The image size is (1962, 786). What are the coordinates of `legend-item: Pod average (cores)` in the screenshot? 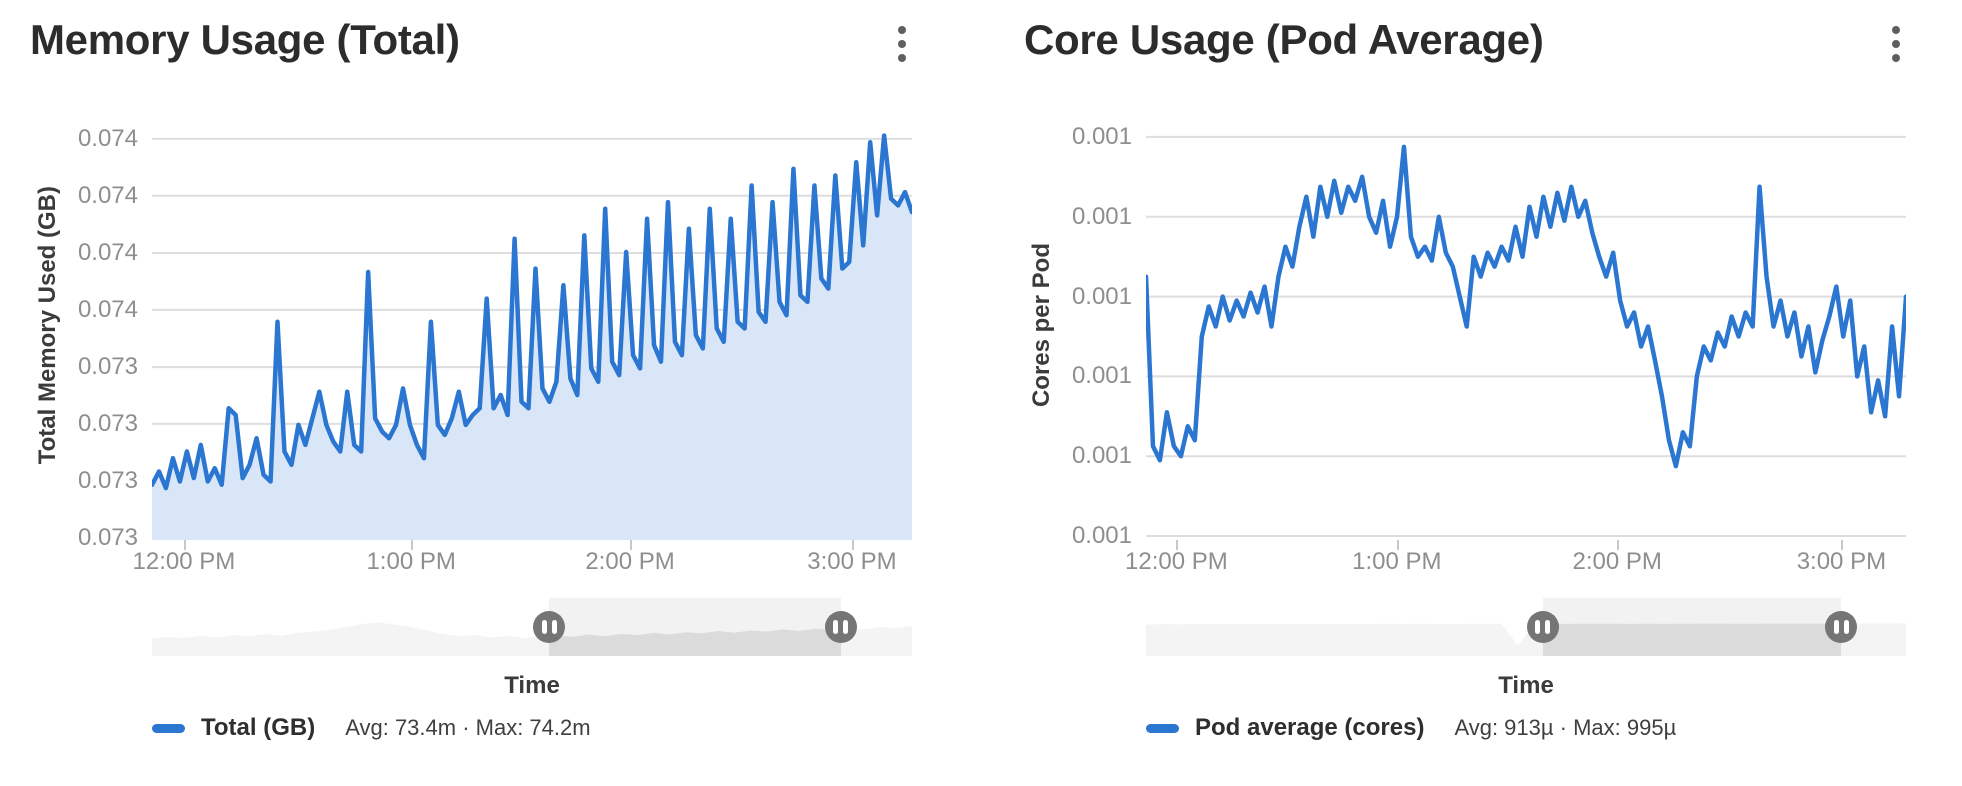 It's located at (1285, 728).